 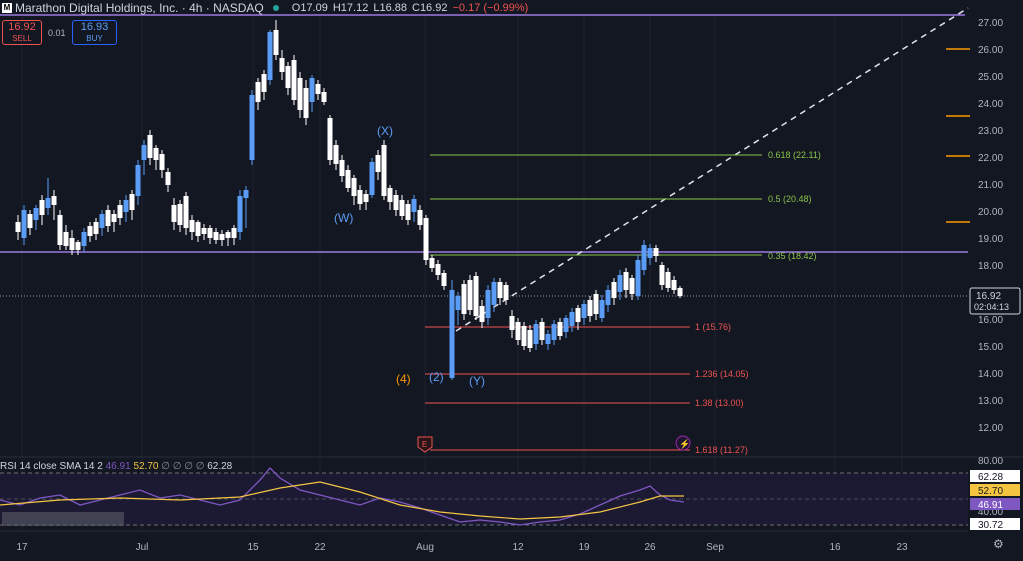 What do you see at coordinates (990, 428) in the screenshot?
I see `price-tick-label: 12.00` at bounding box center [990, 428].